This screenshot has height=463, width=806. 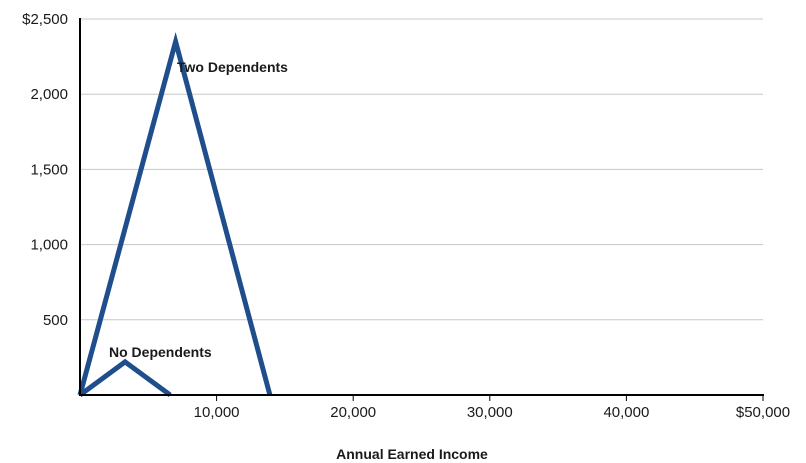 What do you see at coordinates (198, 209) in the screenshot?
I see `annotations: Two Dependents No Dependents` at bounding box center [198, 209].